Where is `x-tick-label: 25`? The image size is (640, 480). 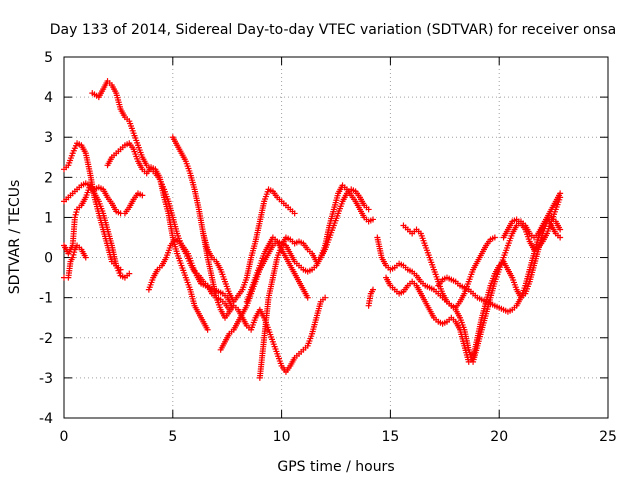
x-tick-label: 25 is located at coordinates (608, 437).